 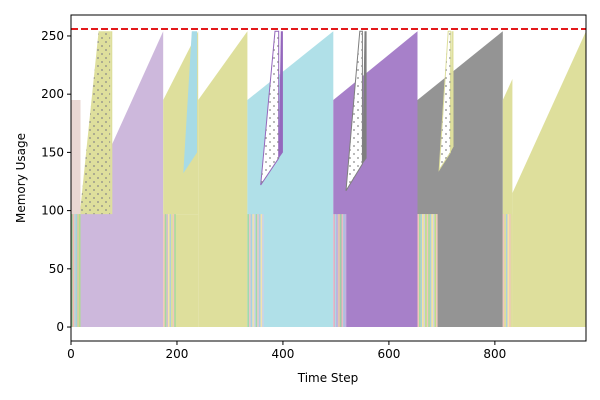 What do you see at coordinates (282, 354) in the screenshot?
I see `x-tick-label-400: 400` at bounding box center [282, 354].